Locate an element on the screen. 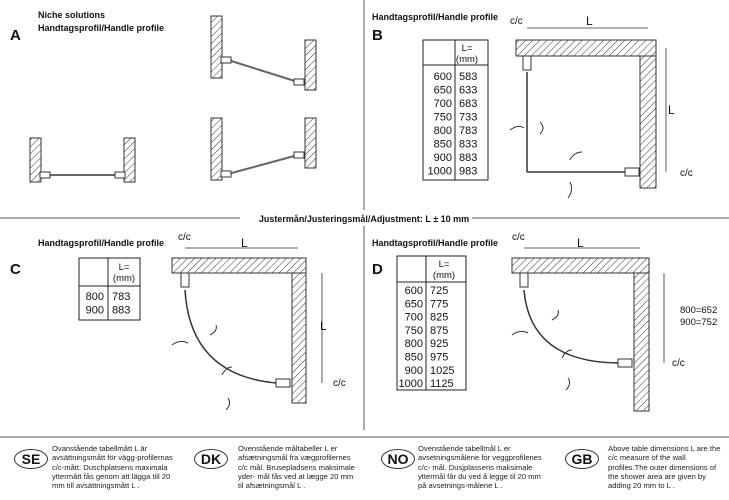 The width and height of the screenshot is (729, 500). table-cell-l: 775 is located at coordinates (439, 304).